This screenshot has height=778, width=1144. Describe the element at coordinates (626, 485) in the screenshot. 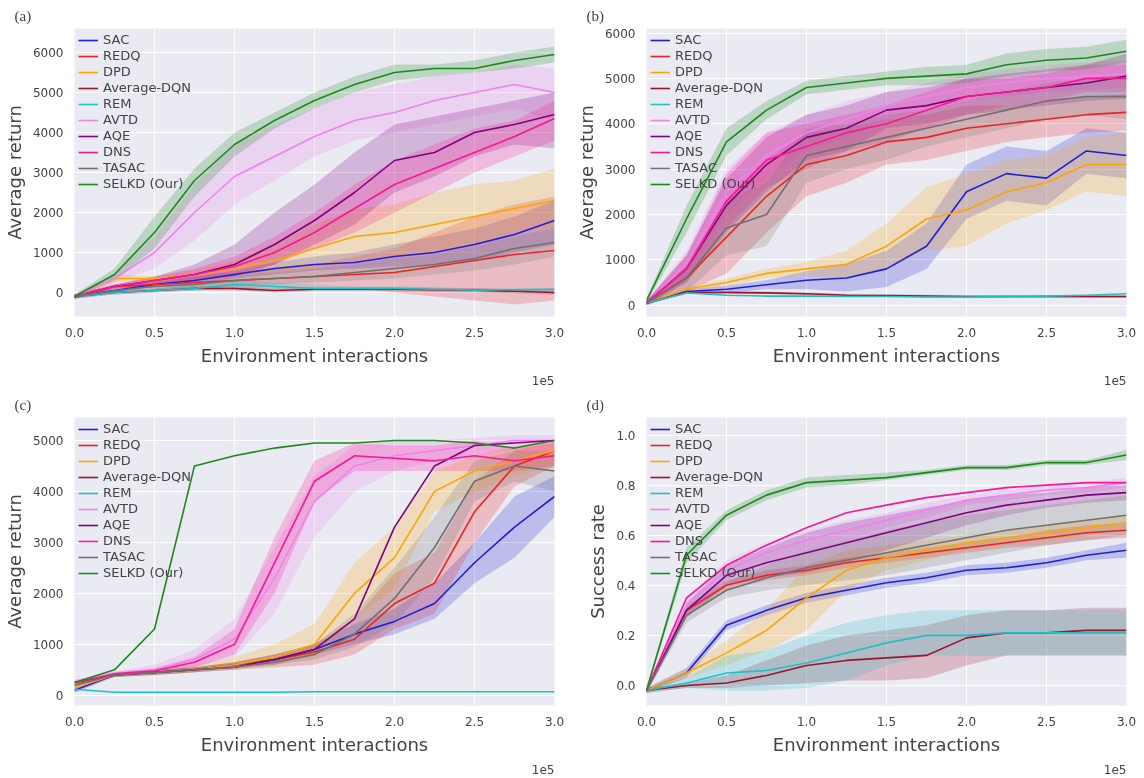

I see `y-tick-label: 0.8` at that location.